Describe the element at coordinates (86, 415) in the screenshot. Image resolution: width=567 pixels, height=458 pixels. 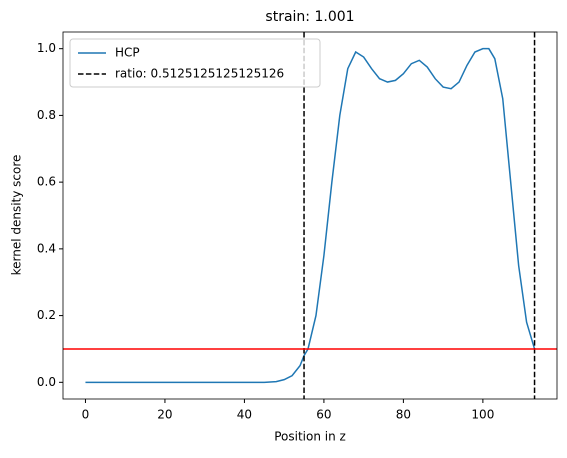
I see `x-tick-label: 0` at that location.